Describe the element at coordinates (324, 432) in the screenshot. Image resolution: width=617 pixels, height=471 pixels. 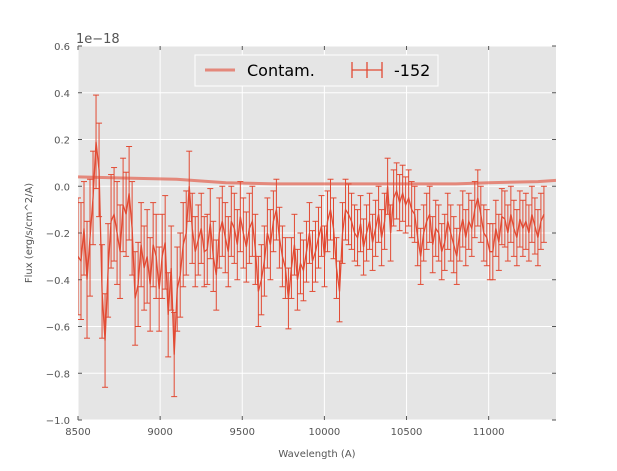
I see `x-tick-label: 10000` at that location.